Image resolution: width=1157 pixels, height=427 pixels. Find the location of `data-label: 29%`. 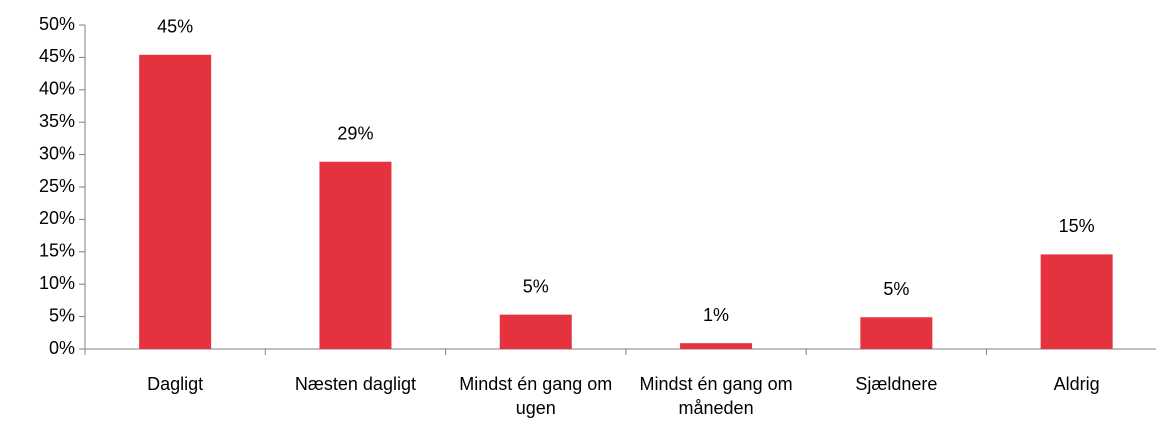

data-label: 29% is located at coordinates (355, 133).